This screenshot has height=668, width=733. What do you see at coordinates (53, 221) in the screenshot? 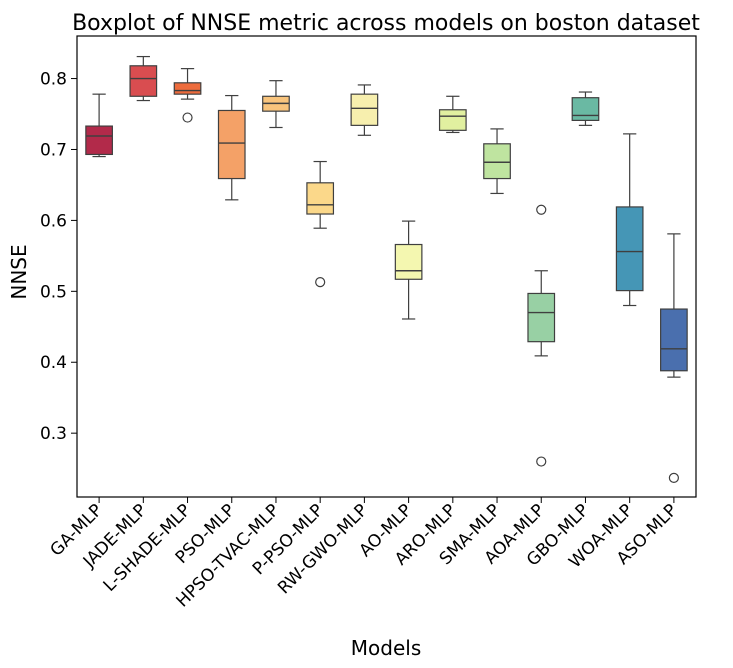
I see `y-tick-label: 0.6` at bounding box center [53, 221].